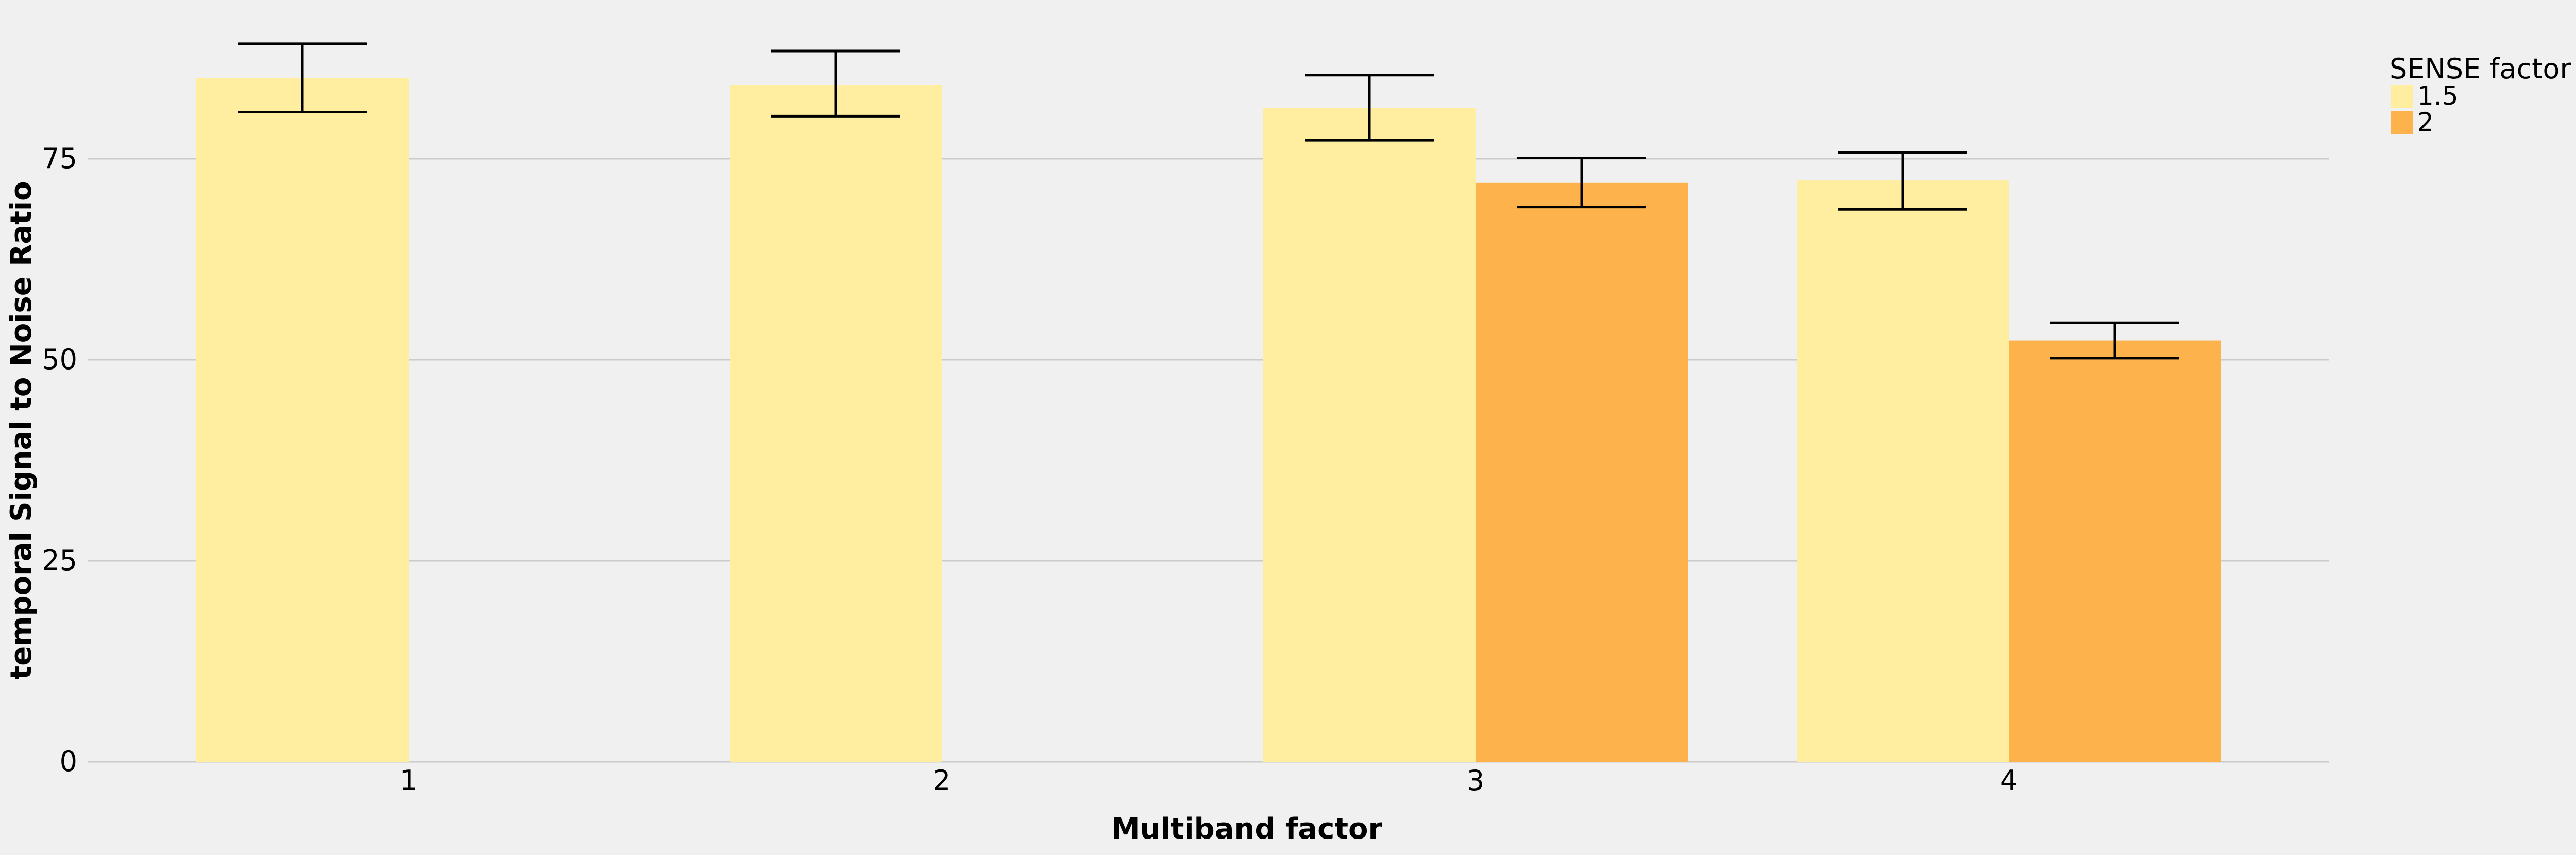 The image size is (2576, 855). Describe the element at coordinates (2425, 122) in the screenshot. I see `legend-label-2: 2` at that location.